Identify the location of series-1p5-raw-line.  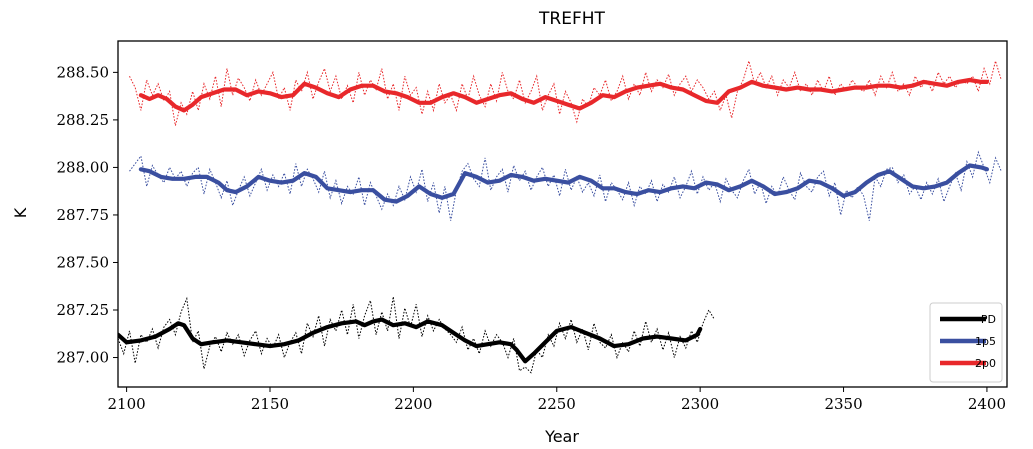
(565, 185).